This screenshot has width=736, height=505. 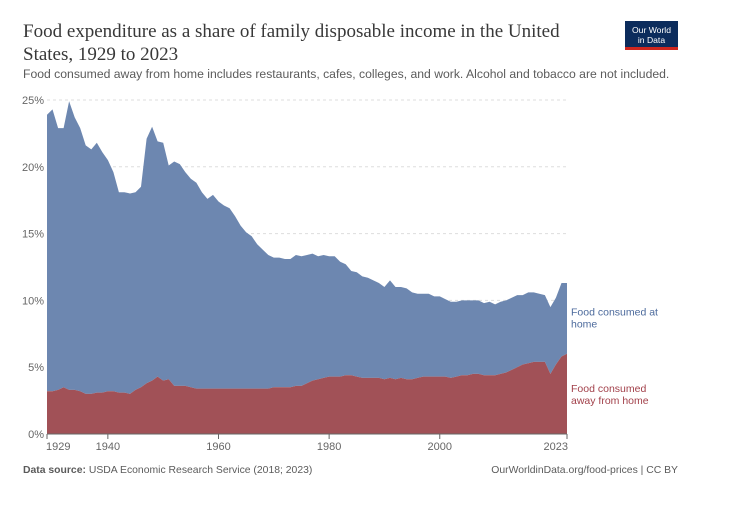 What do you see at coordinates (108, 447) in the screenshot?
I see `x-tick-label: 1940` at bounding box center [108, 447].